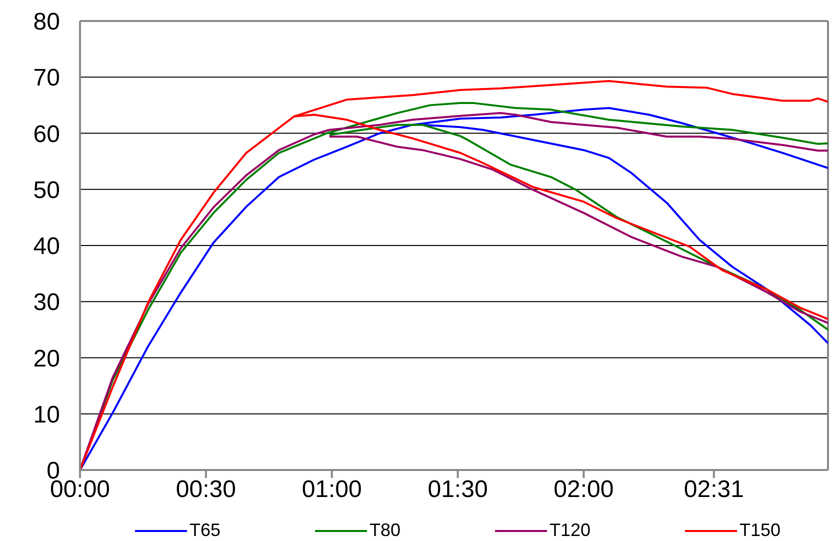 The image size is (836, 541). Describe the element at coordinates (46, 78) in the screenshot. I see `y-tick-label: 70` at that location.